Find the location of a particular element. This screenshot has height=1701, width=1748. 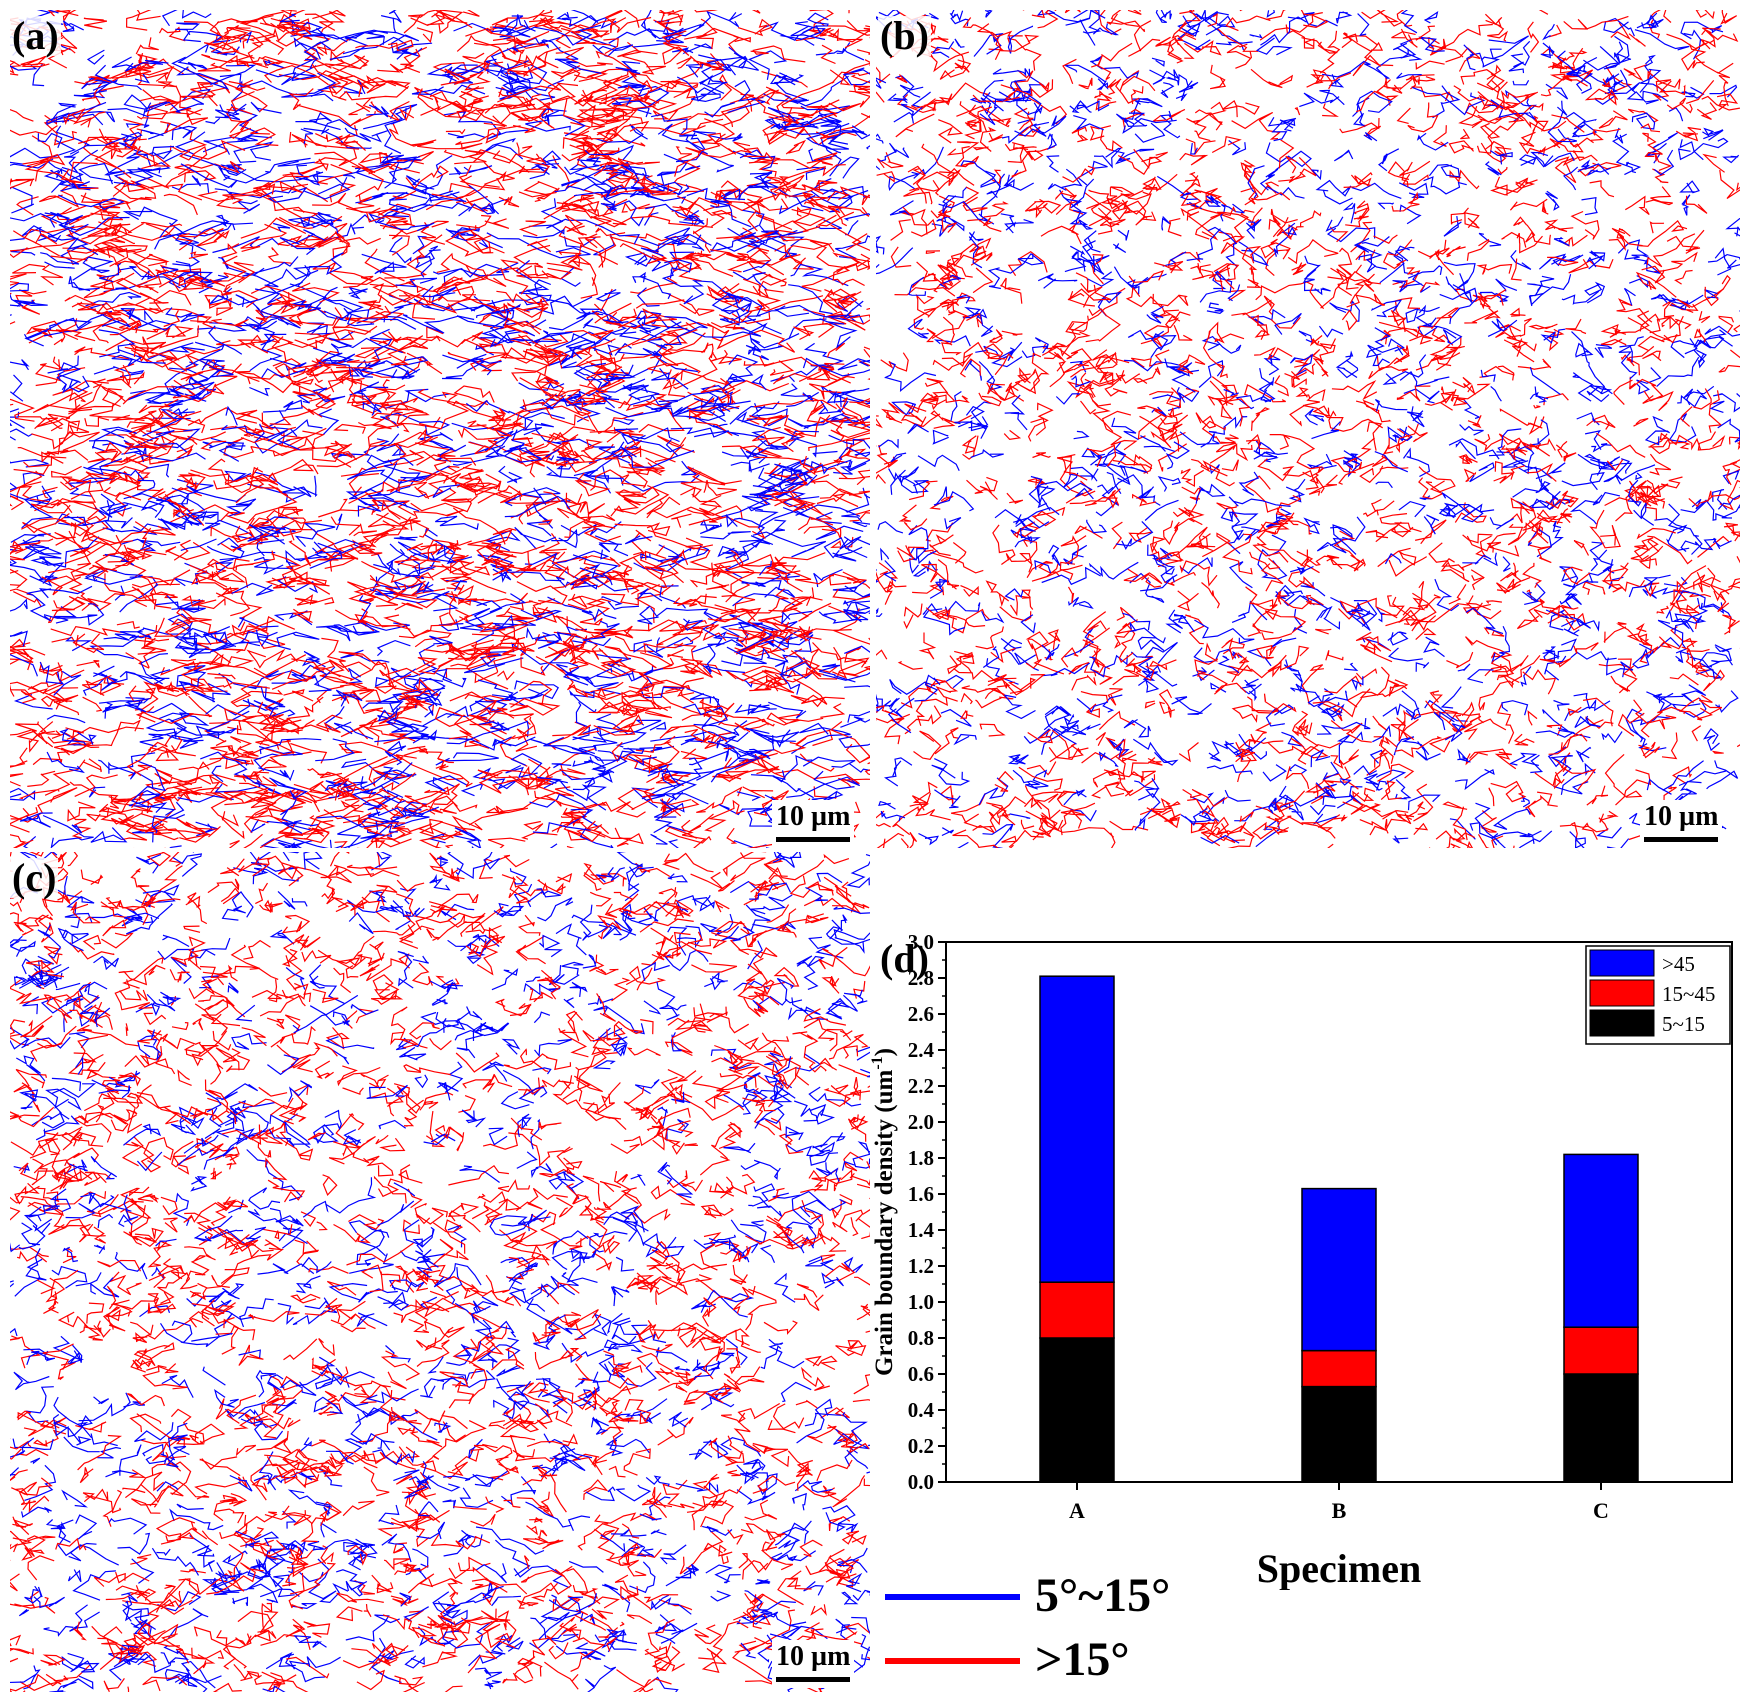

scale-bar-line-b is located at coordinates (1681, 839).